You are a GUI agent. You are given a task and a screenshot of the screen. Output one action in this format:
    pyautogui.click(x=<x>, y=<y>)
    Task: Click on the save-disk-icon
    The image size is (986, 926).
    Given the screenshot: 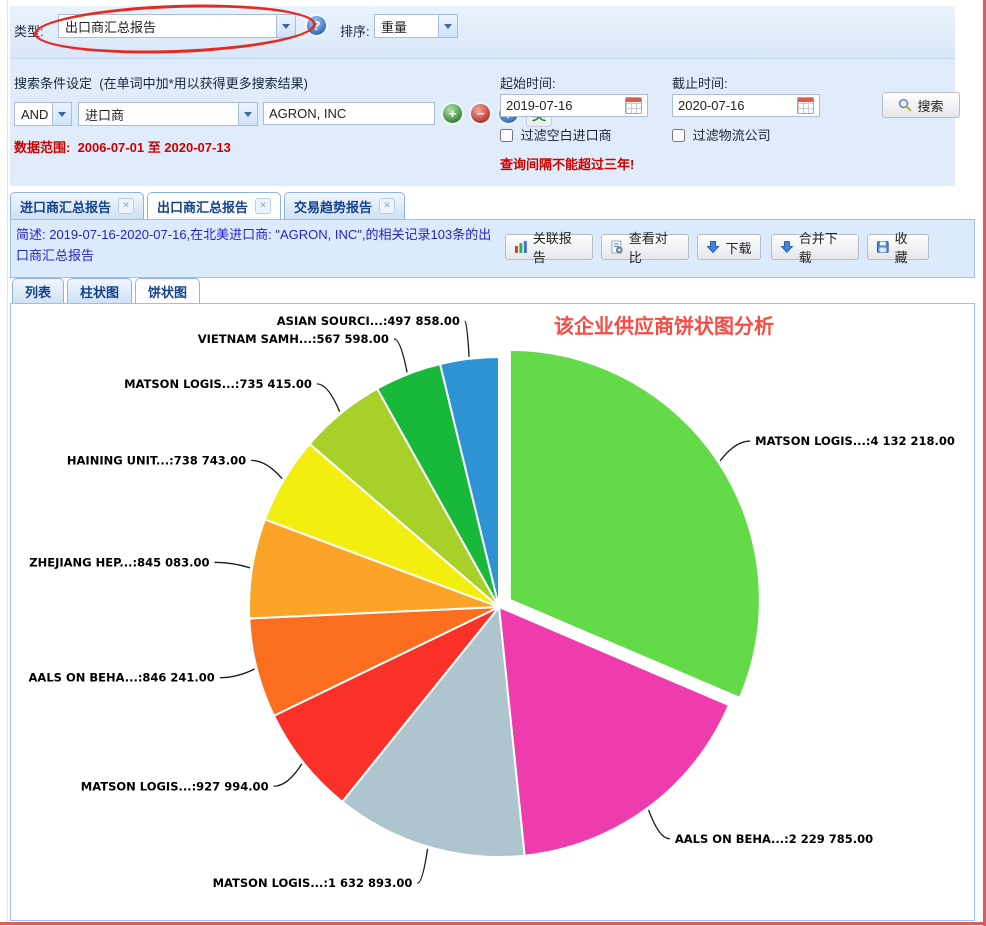 What is the action you would take?
    pyautogui.click(x=882, y=247)
    